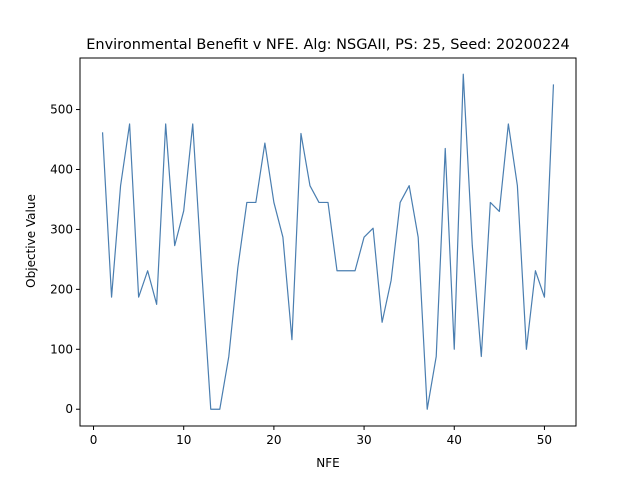  What do you see at coordinates (31, 241) in the screenshot?
I see `y-axis-label: Objective Value` at bounding box center [31, 241].